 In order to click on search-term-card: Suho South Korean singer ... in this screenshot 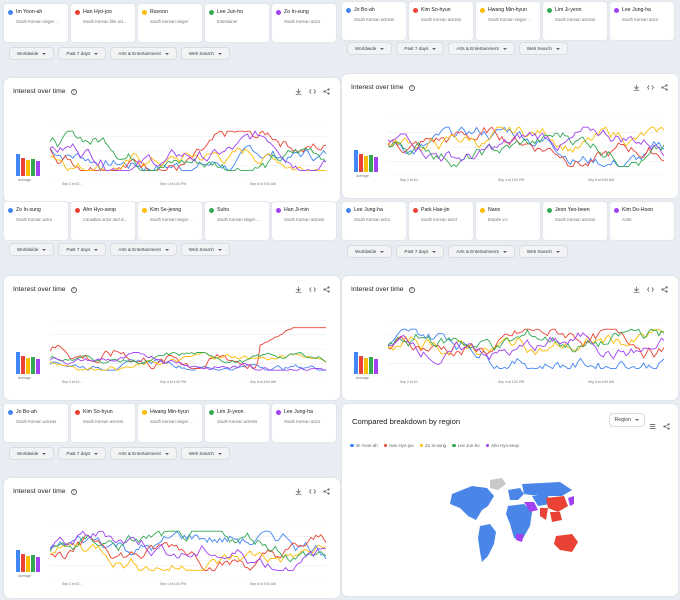, I will do `click(237, 221)`.